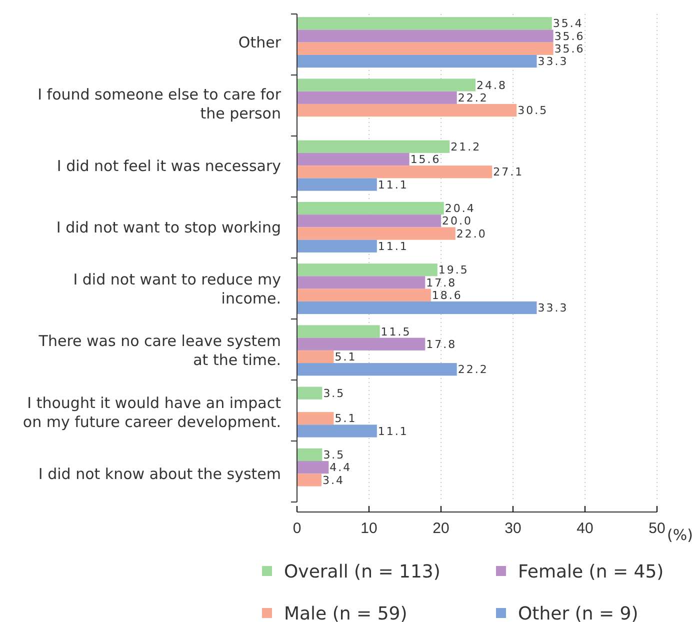  I want to click on legend-label: Male (n = 59), so click(346, 612).